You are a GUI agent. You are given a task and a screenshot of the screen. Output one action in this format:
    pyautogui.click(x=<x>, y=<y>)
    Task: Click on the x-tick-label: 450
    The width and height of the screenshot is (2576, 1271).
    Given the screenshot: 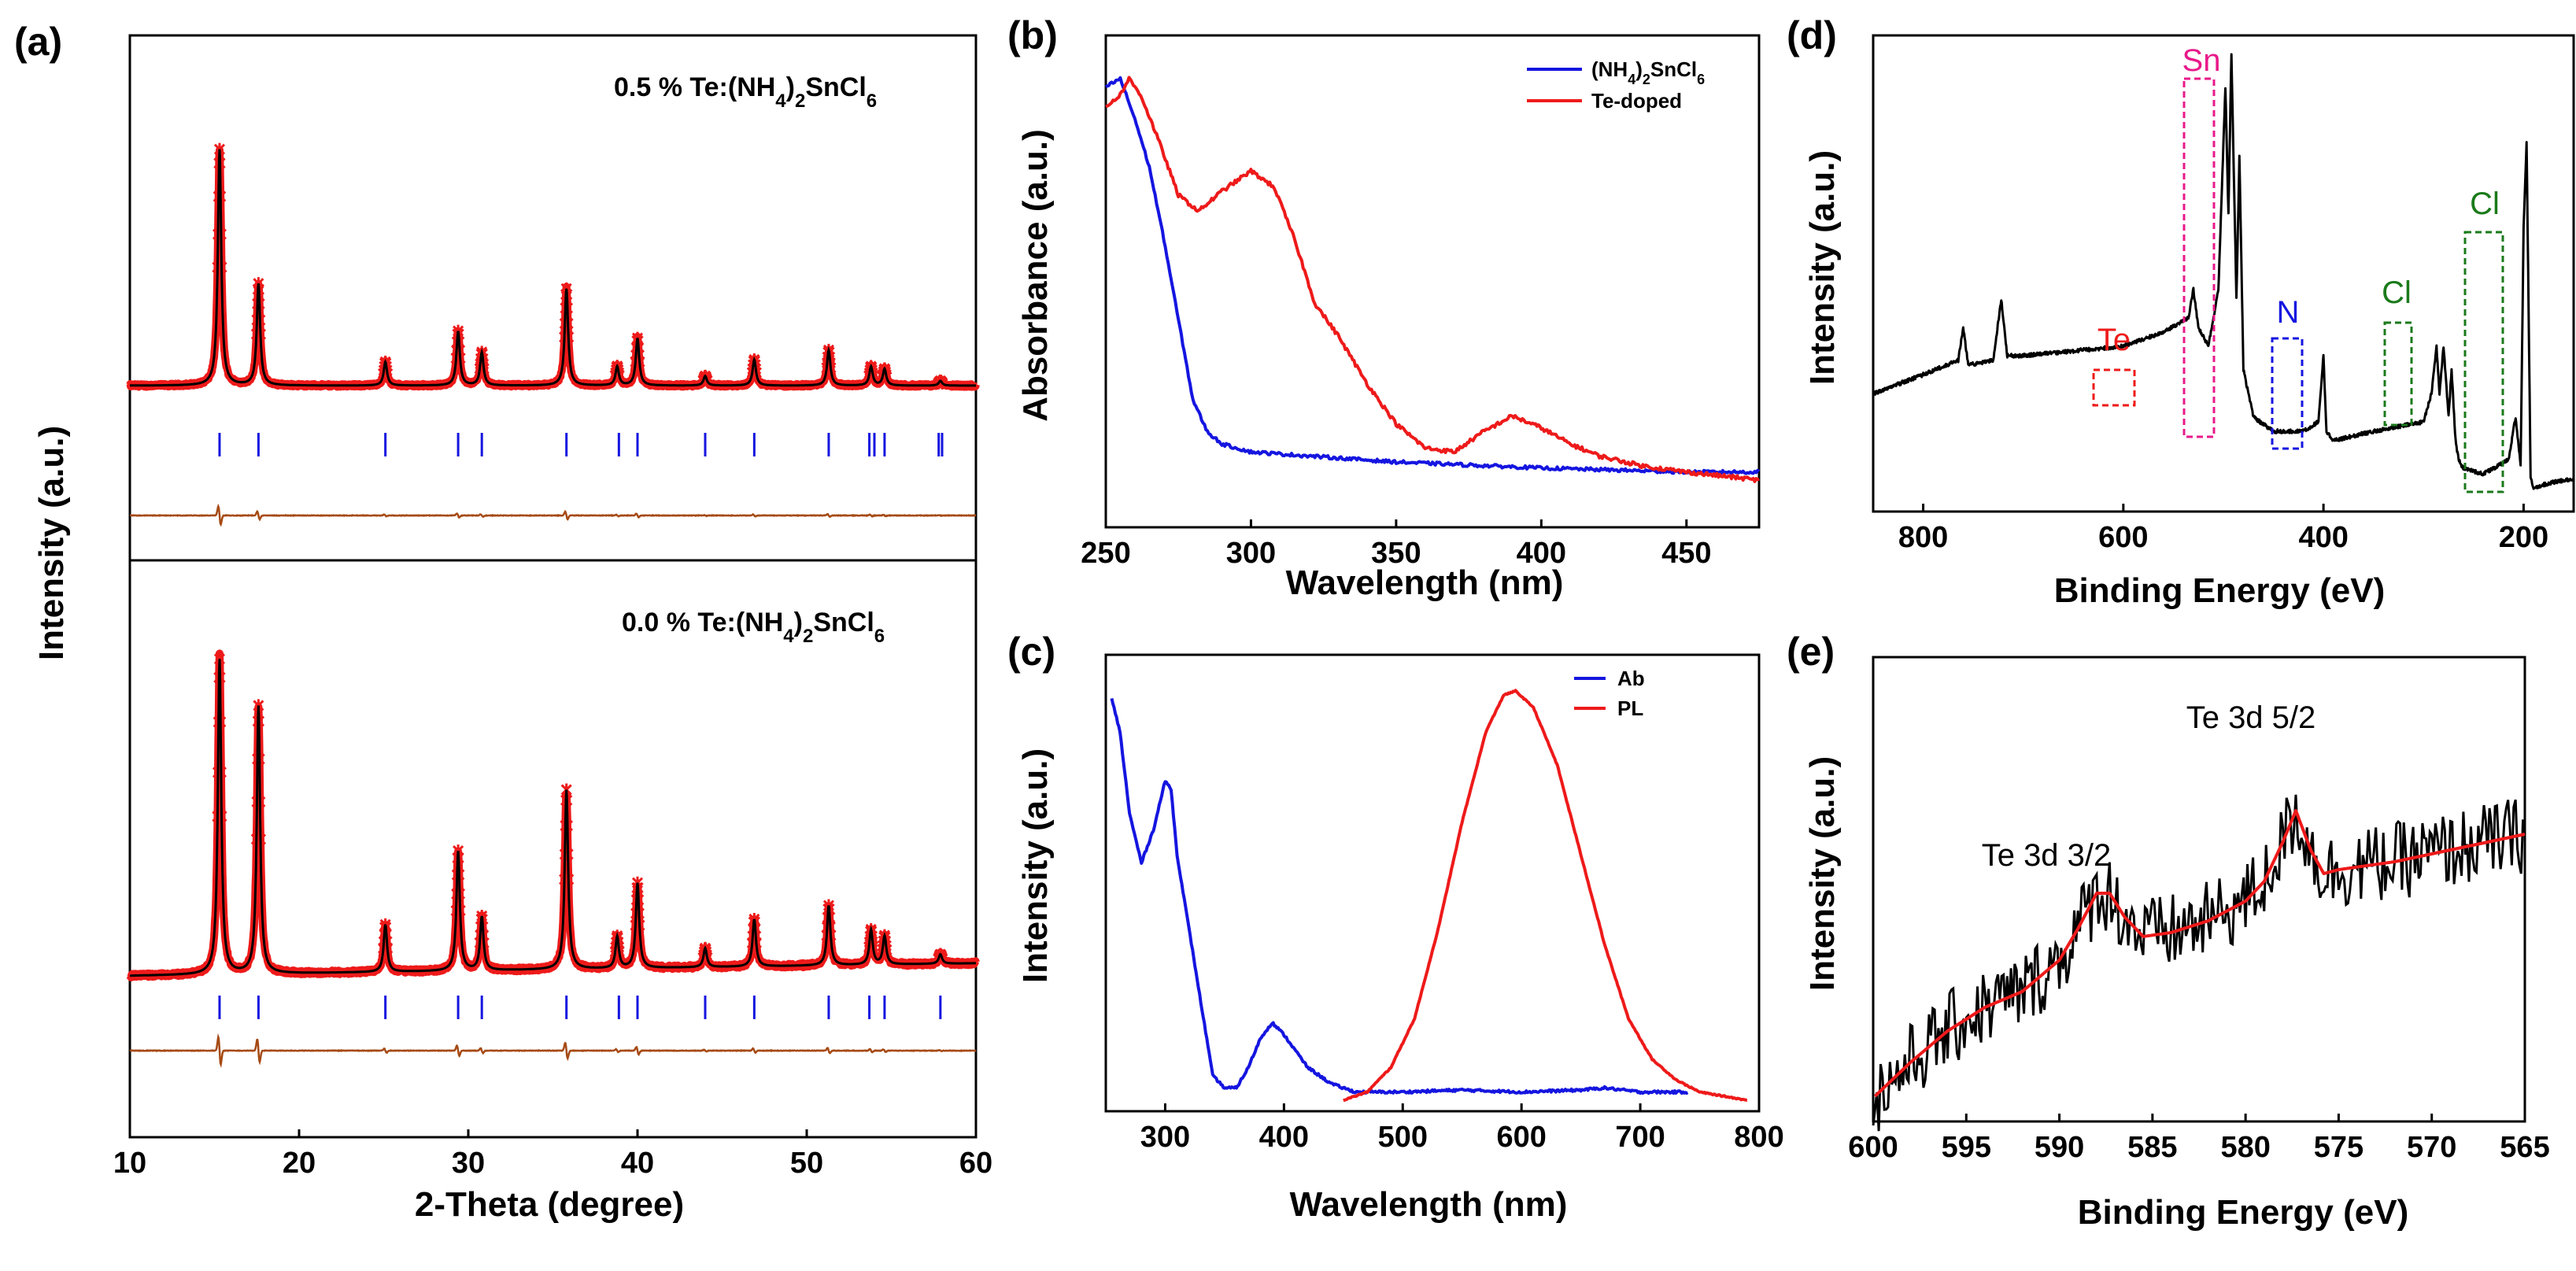 What is the action you would take?
    pyautogui.click(x=1686, y=554)
    